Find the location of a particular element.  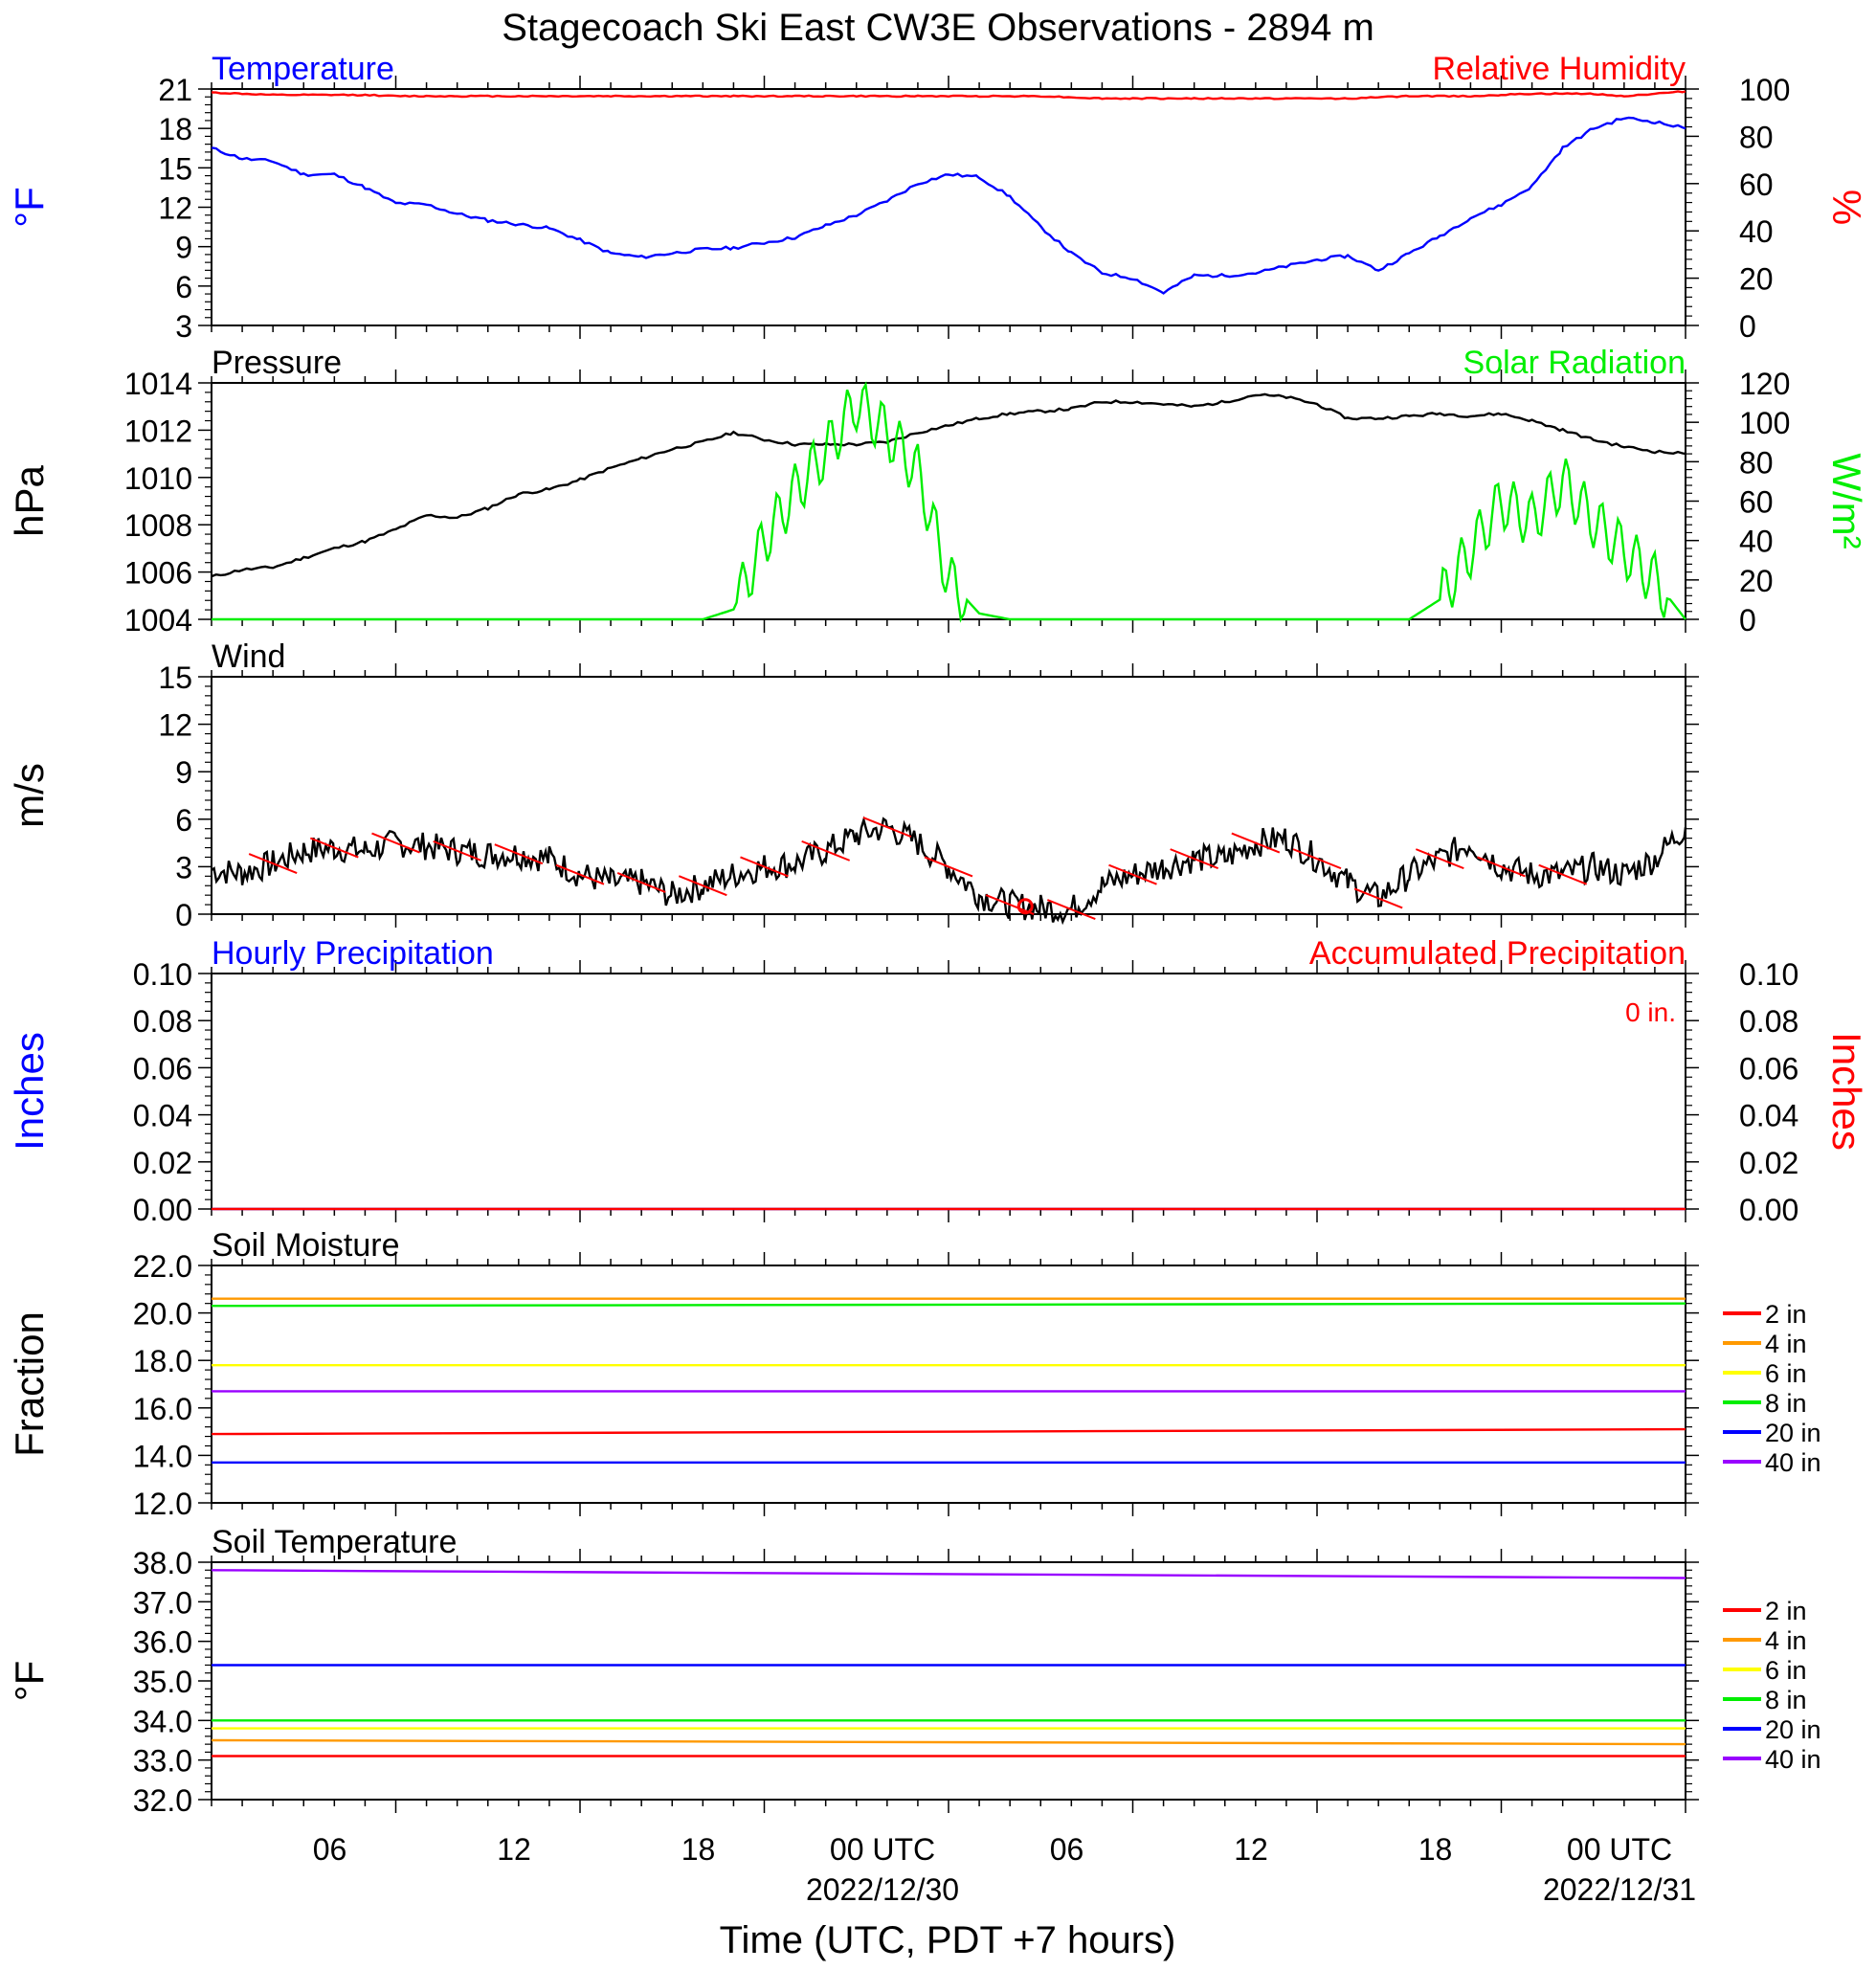

y-tick-label: 0.08 is located at coordinates (162, 1021).